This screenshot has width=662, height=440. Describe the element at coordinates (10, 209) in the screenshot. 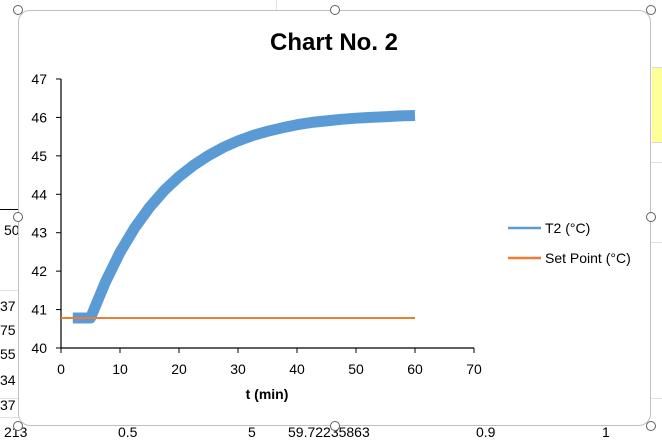

I see `cell-border` at that location.